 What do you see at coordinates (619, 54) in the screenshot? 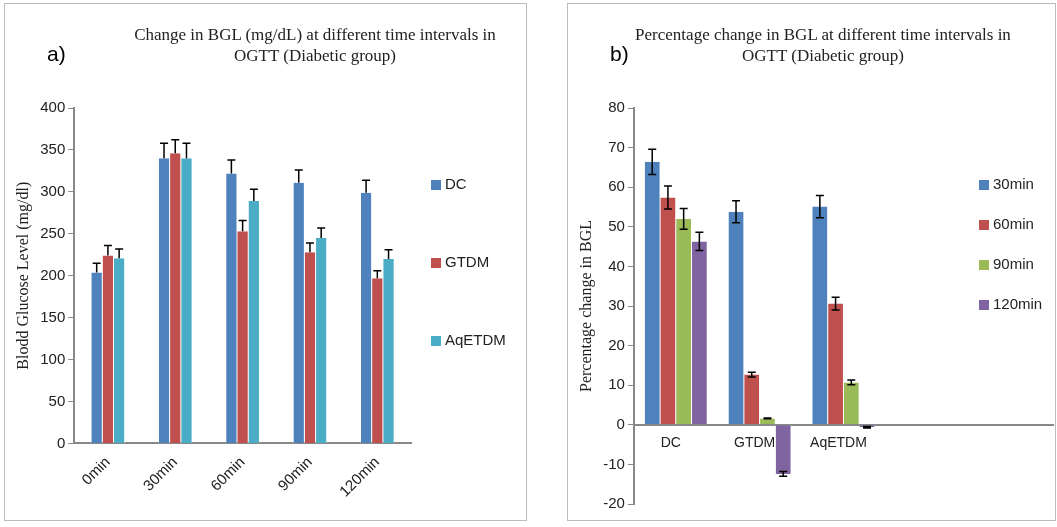
I see `text: b)` at bounding box center [619, 54].